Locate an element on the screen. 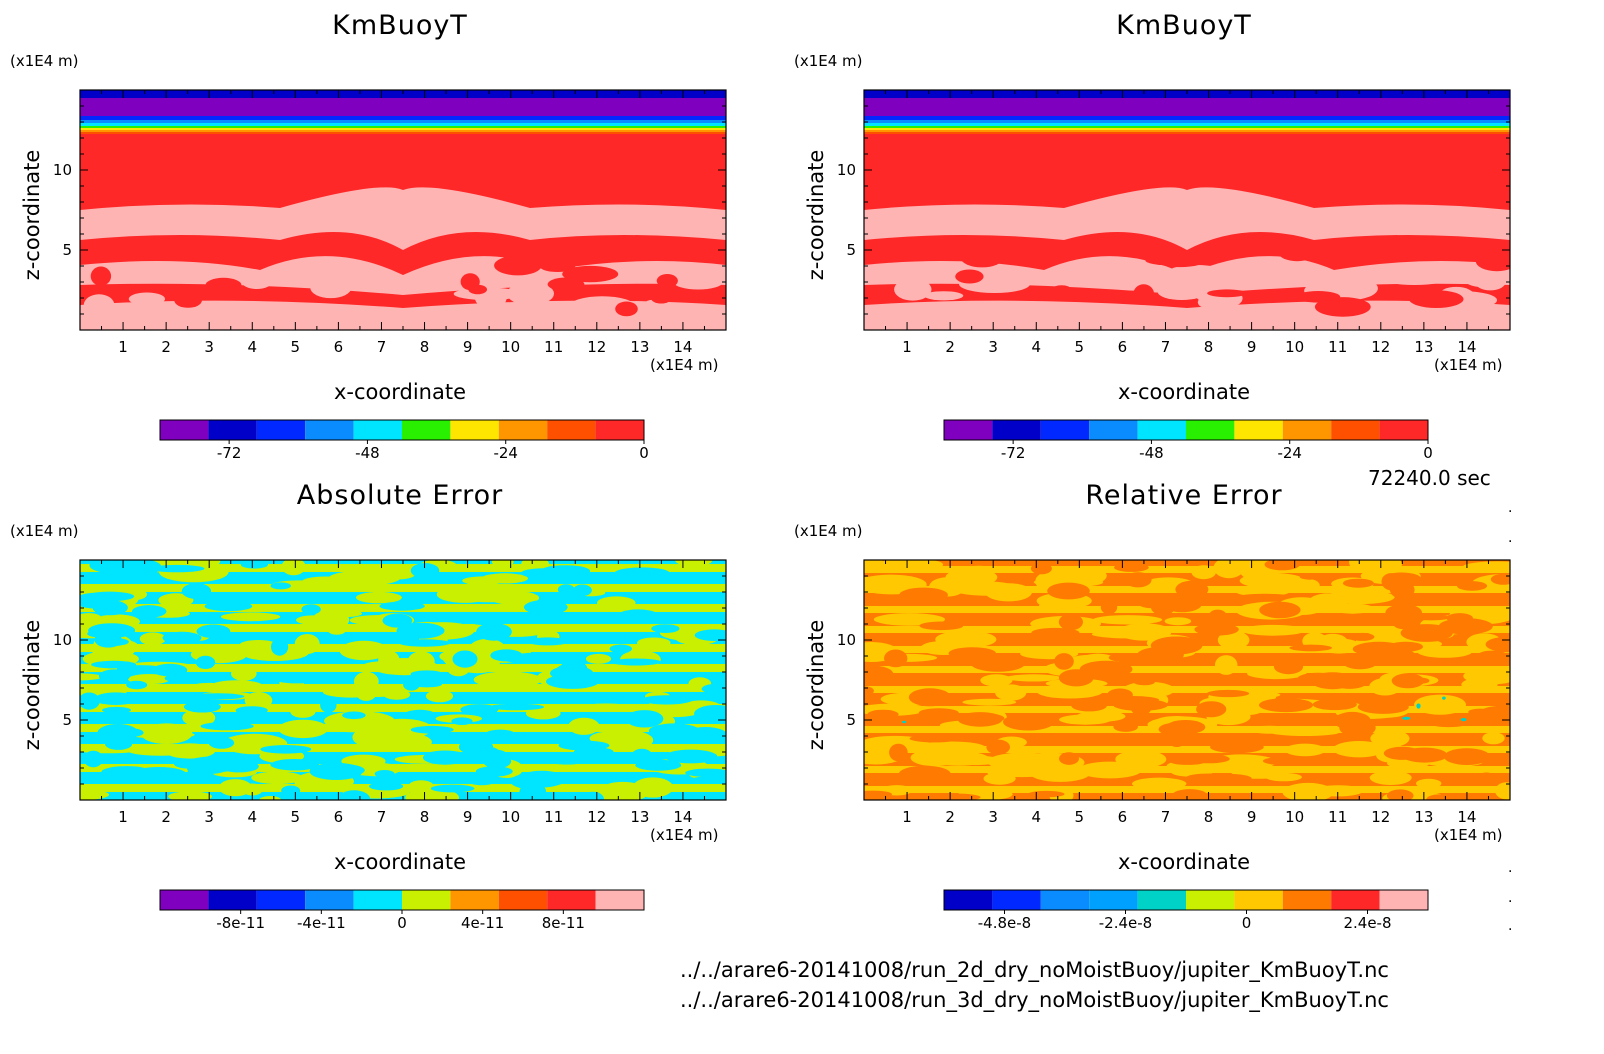  colorbar-label: 2.4e-8 is located at coordinates (1367, 923).